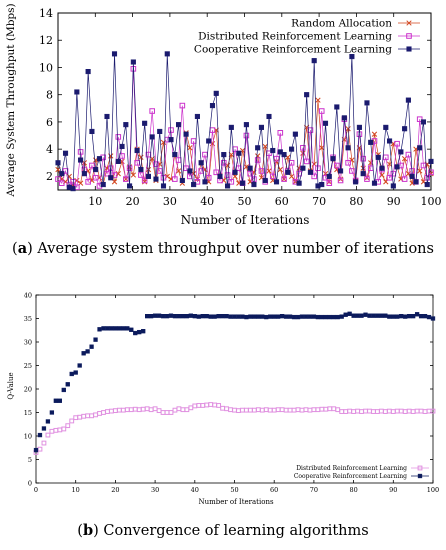 The image size is (446, 550). I want to click on legend-label: Distributed Reinforcement Learning, so click(351, 468).